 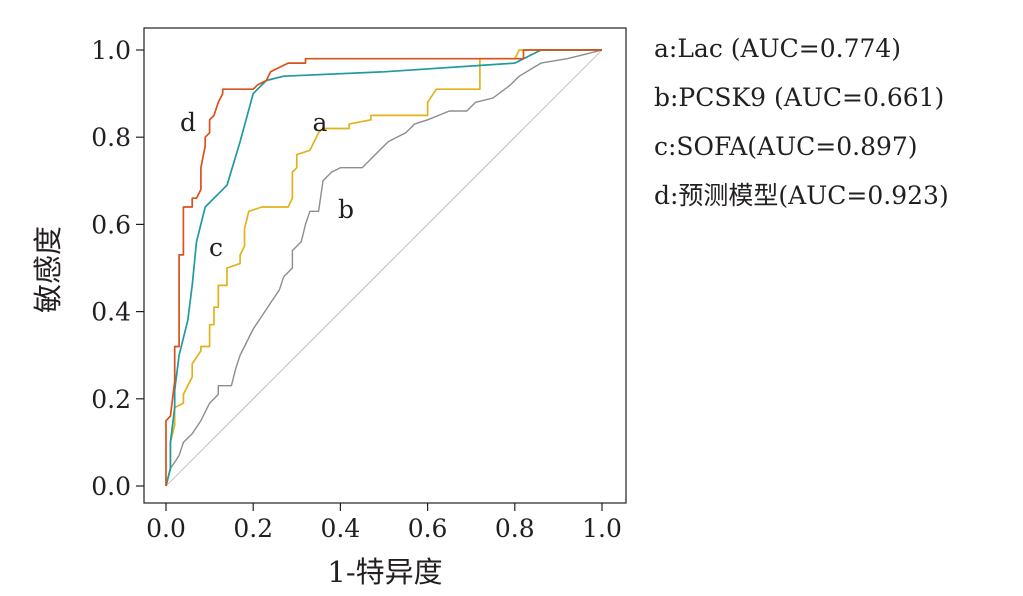 I want to click on curve-label-c: c, so click(x=216, y=247).